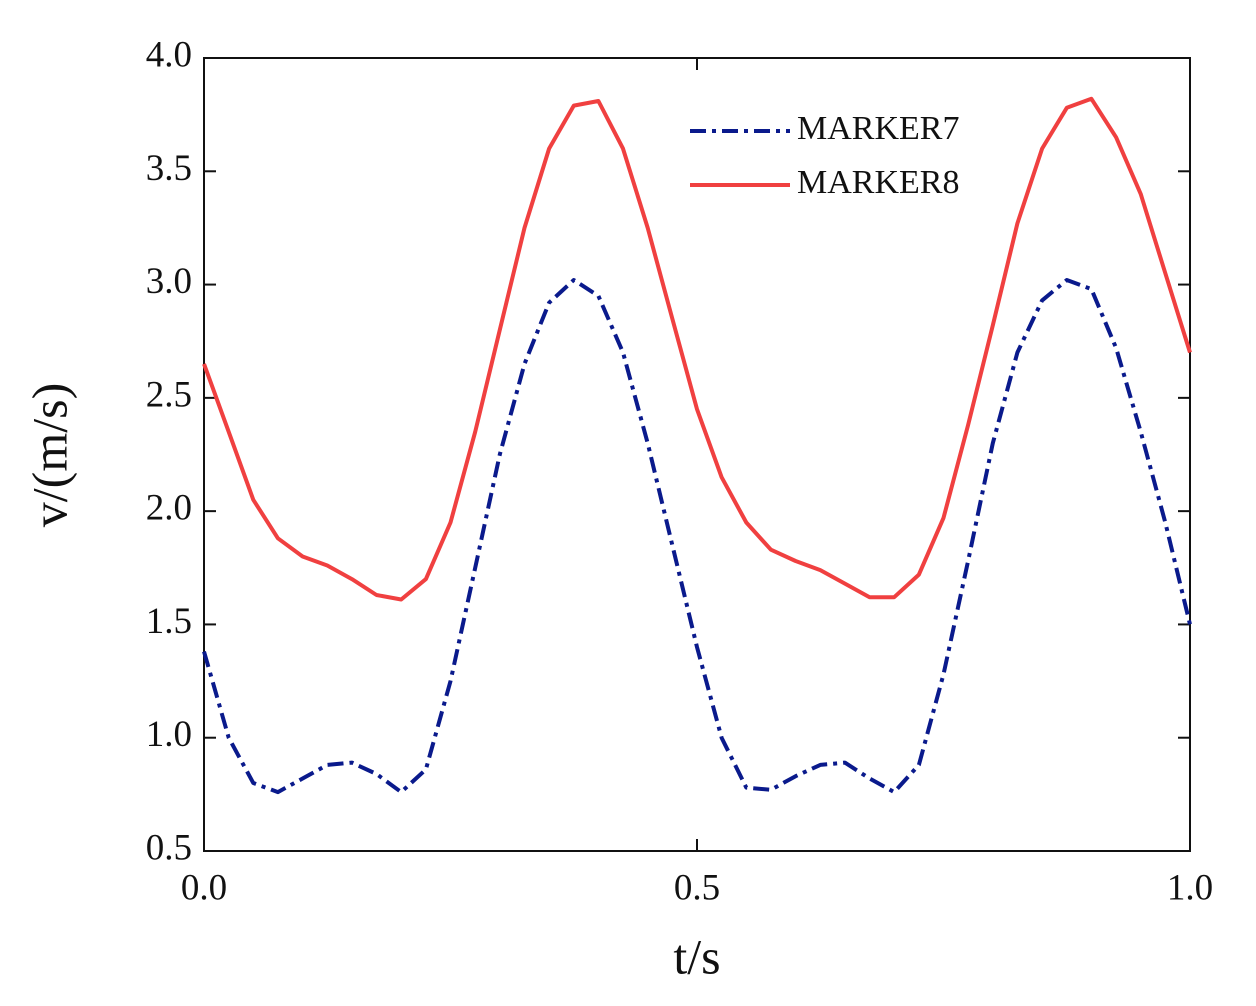 Image resolution: width=1256 pixels, height=1006 pixels. I want to click on y-tick-label: 2.5, so click(169, 394).